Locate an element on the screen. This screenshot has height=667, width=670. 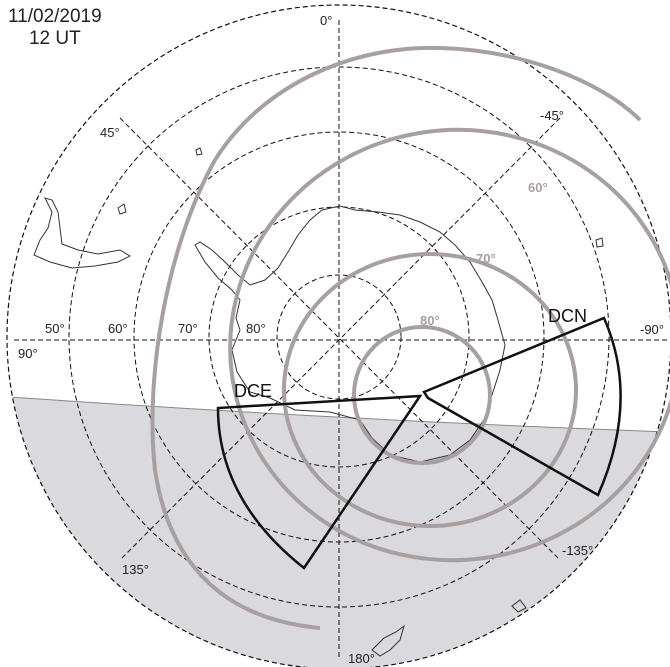
mlat-label-60: 60° is located at coordinates (538, 187).